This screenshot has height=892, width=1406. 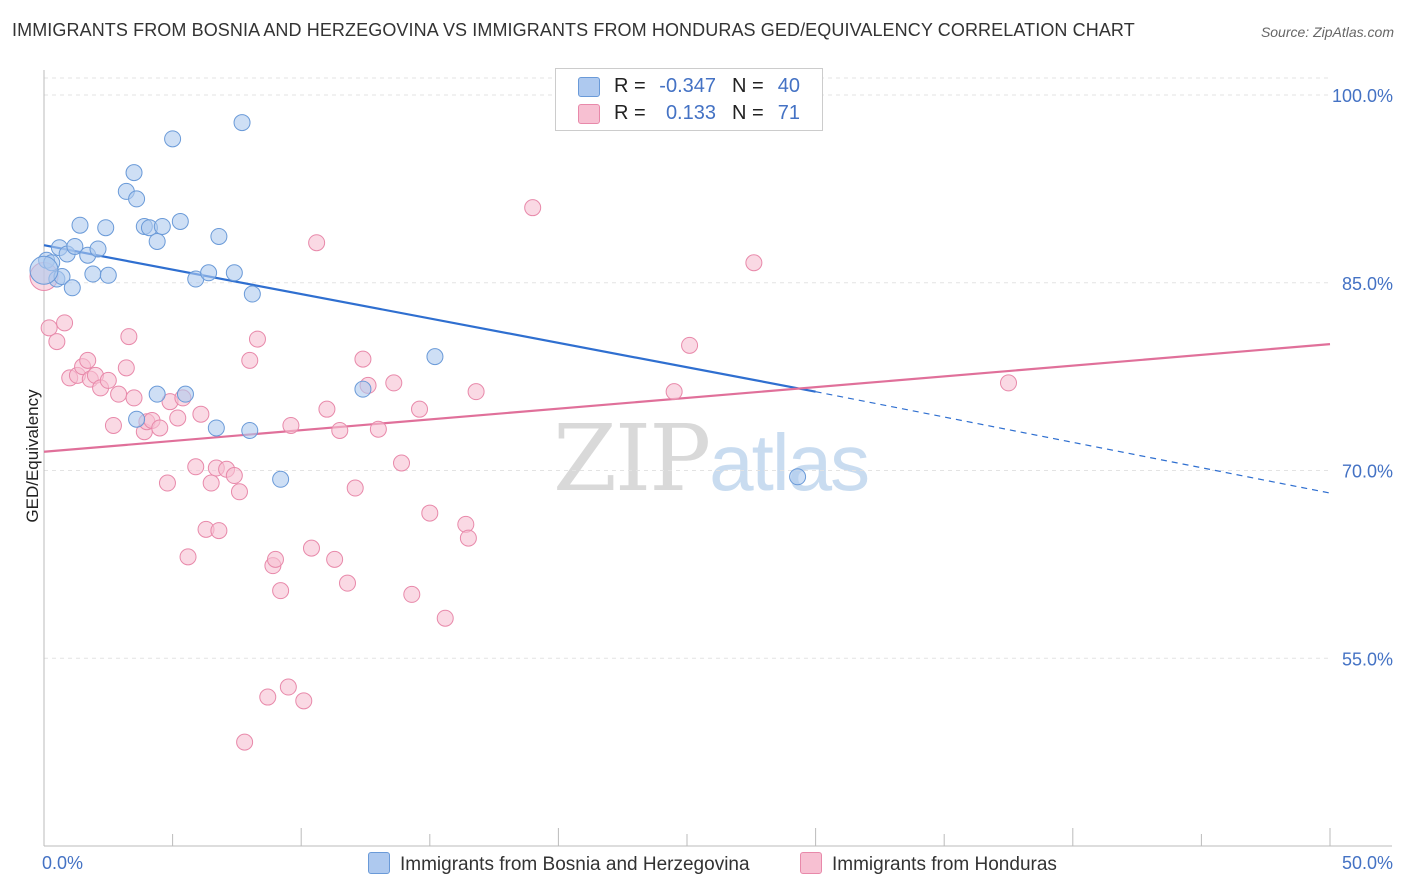 I want to click on watermark-atlas: atlas, so click(x=789, y=462).